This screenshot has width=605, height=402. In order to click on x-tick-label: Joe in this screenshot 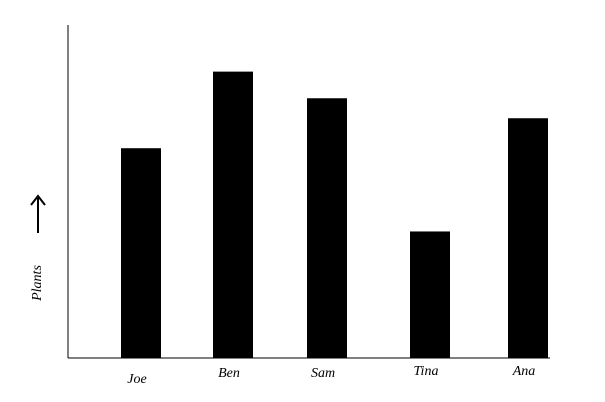, I will do `click(136, 379)`.